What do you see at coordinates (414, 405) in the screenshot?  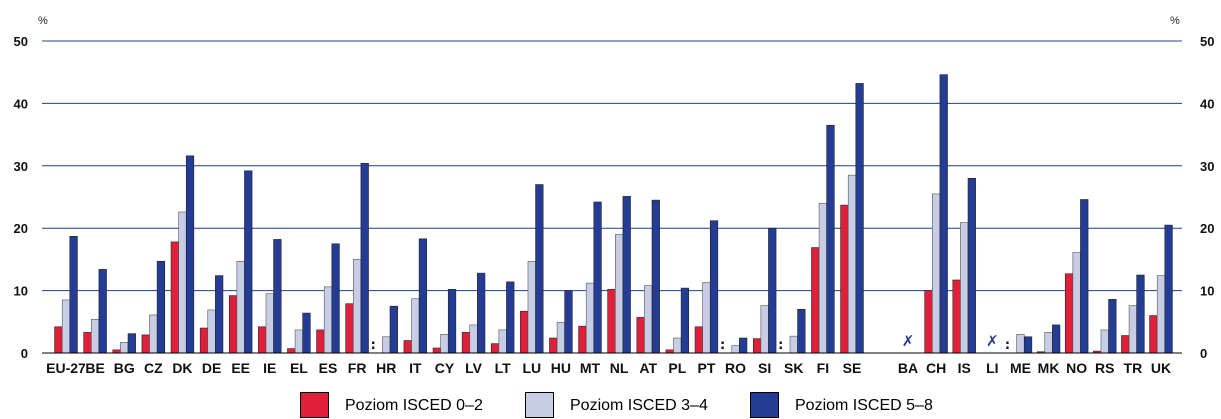 I see `legend-label-isced-0-2: Poziom ISCED 0–2` at bounding box center [414, 405].